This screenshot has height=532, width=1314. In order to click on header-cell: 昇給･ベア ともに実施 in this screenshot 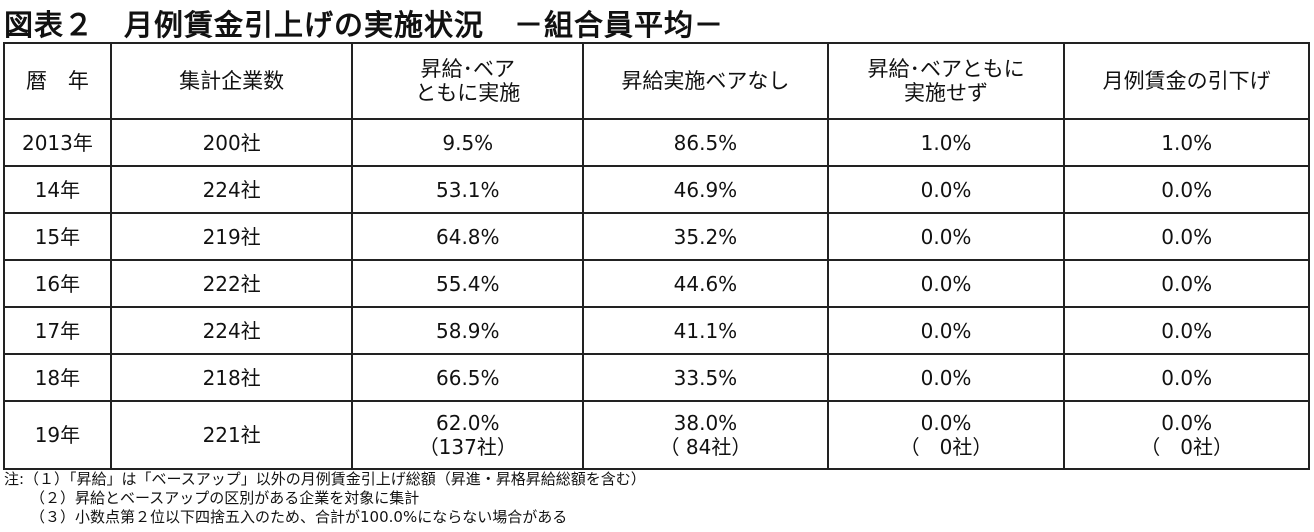, I will do `click(468, 81)`.